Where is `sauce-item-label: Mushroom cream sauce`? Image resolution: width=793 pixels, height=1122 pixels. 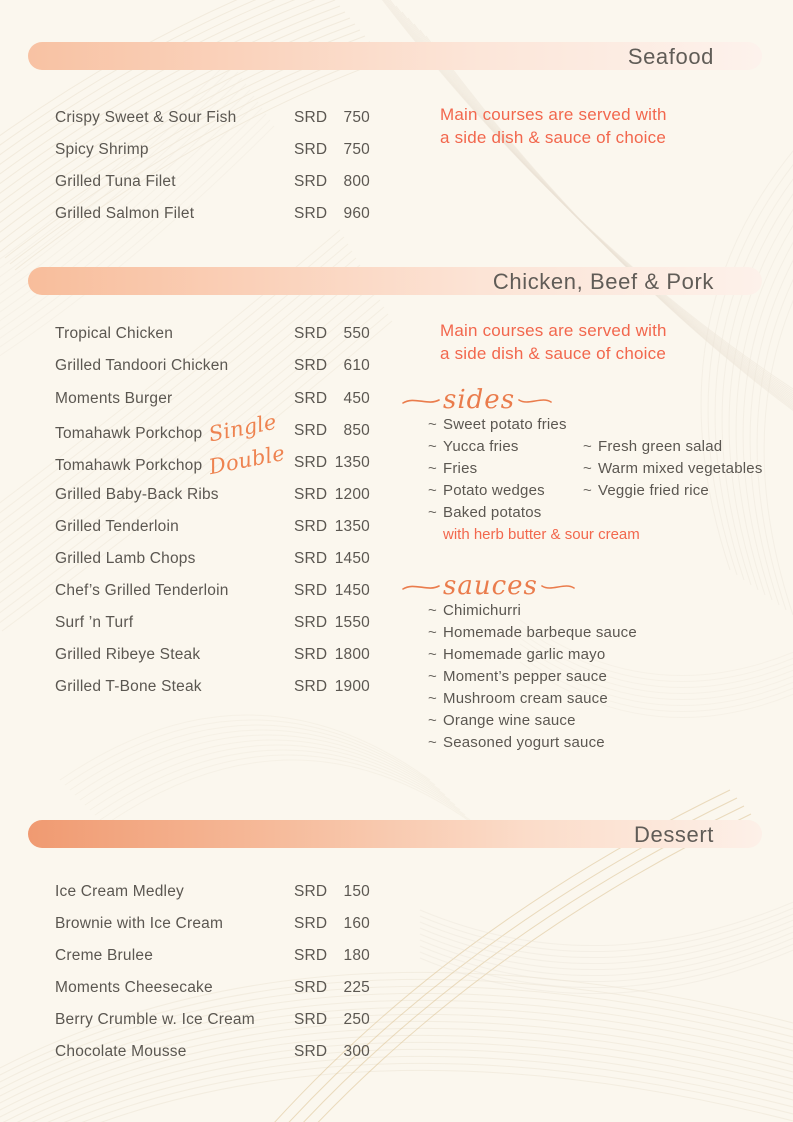 sauce-item-label: Mushroom cream sauce is located at coordinates (525, 698).